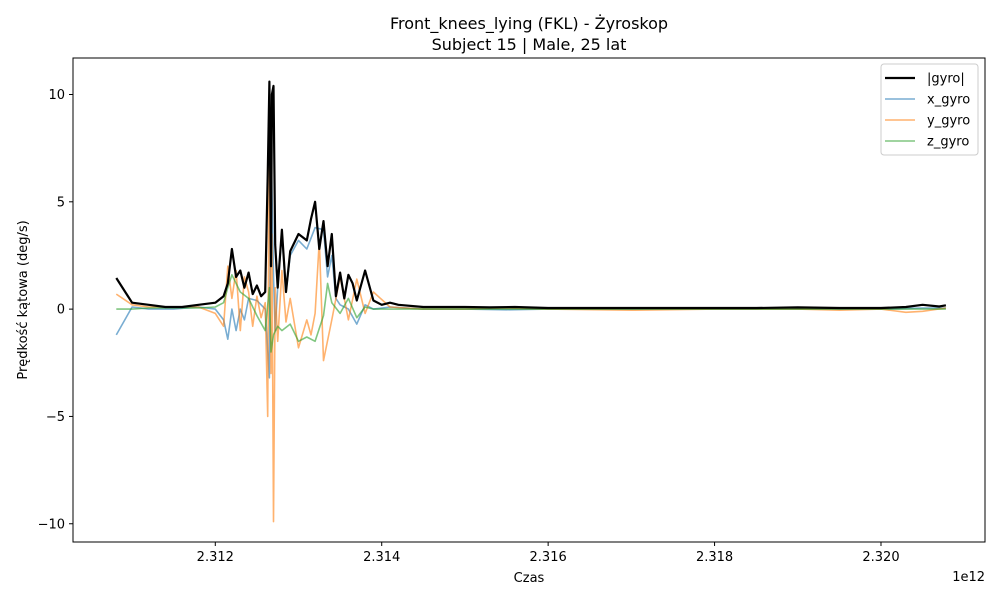 The image size is (1000, 600). I want to click on x-axis-offset-label: 1e12, so click(968, 577).